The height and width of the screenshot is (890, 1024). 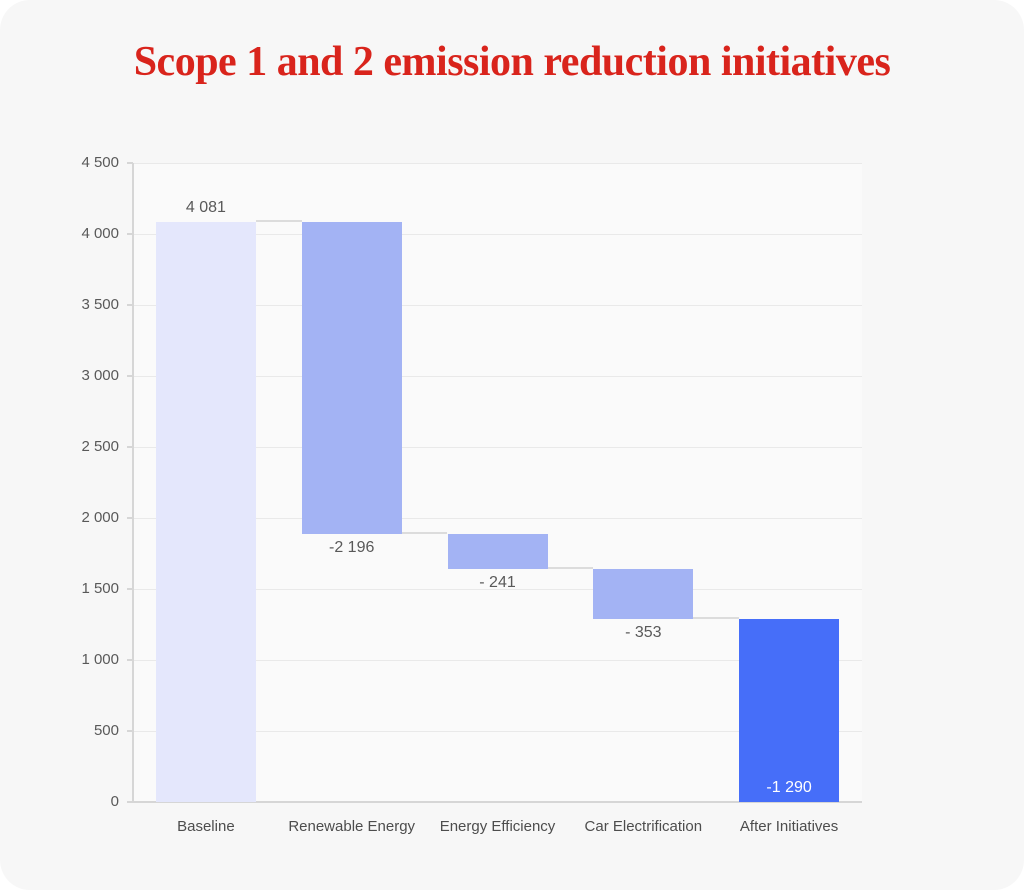 I want to click on y-tick-label: 0, so click(x=114, y=801).